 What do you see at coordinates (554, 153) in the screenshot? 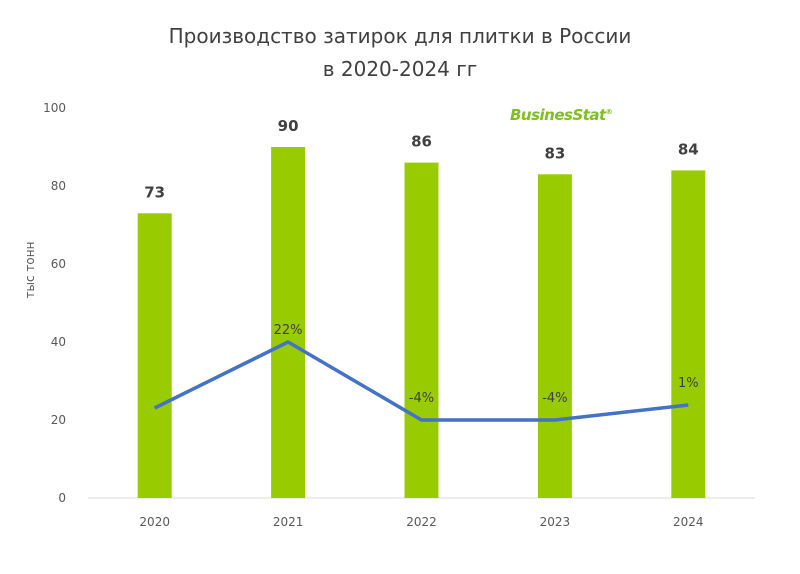
I see `bar-data-label: 83` at bounding box center [554, 153].